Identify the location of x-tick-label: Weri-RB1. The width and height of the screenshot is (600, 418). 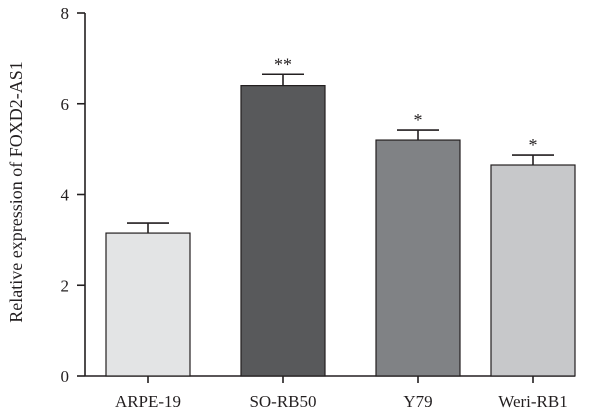
(532, 401).